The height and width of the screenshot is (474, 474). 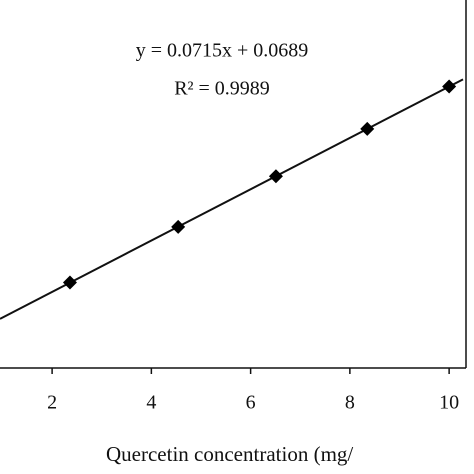 What do you see at coordinates (350, 403) in the screenshot?
I see `x-tick-label: 8` at bounding box center [350, 403].